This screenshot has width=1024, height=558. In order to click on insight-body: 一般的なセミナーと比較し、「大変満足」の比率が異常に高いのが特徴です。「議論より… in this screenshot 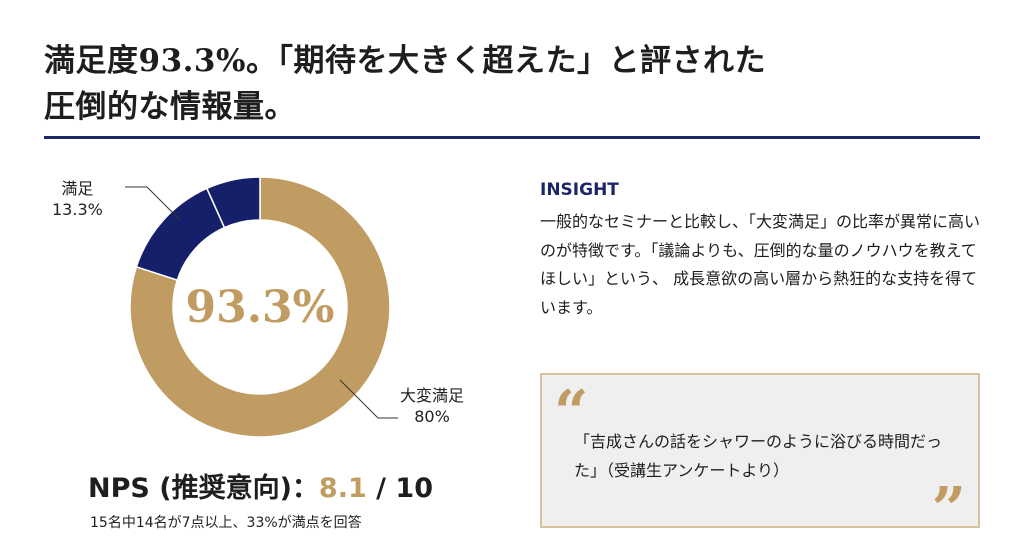, I will do `click(760, 264)`.